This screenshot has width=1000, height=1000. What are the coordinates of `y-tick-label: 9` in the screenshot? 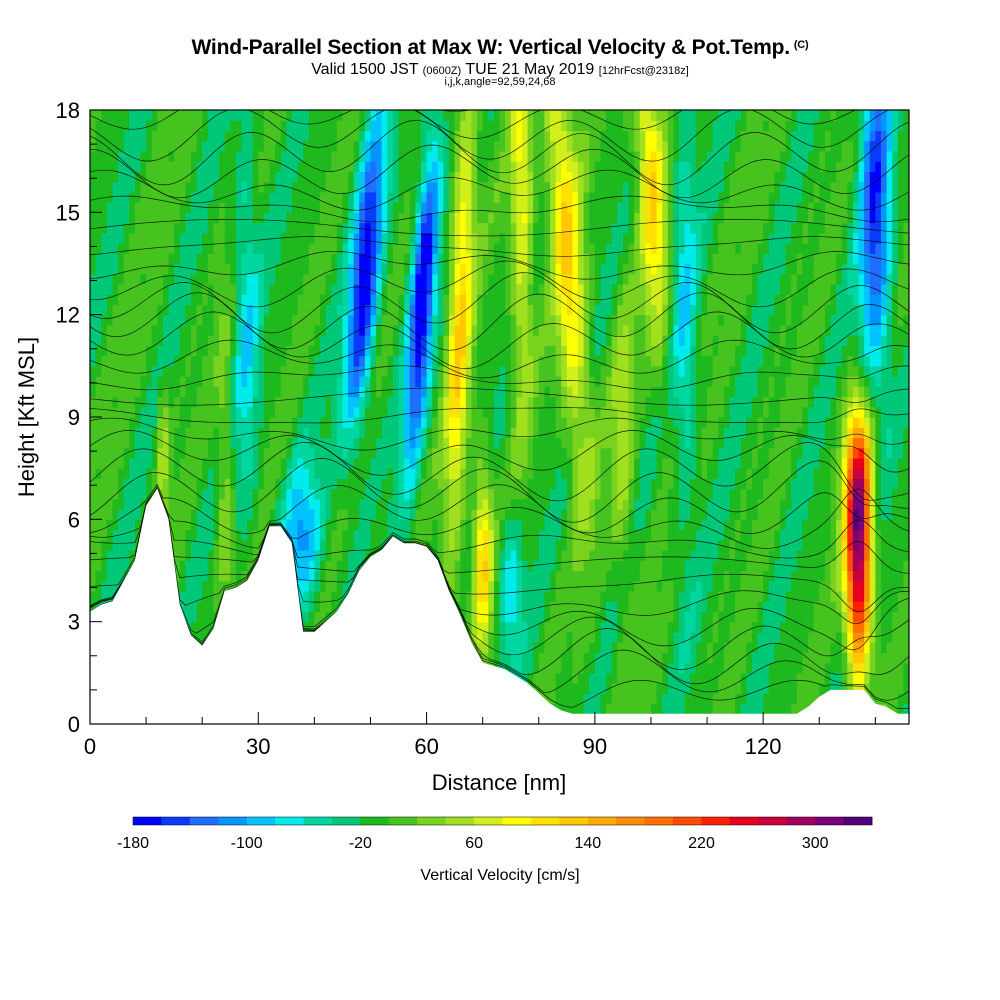 It's located at (74, 417).